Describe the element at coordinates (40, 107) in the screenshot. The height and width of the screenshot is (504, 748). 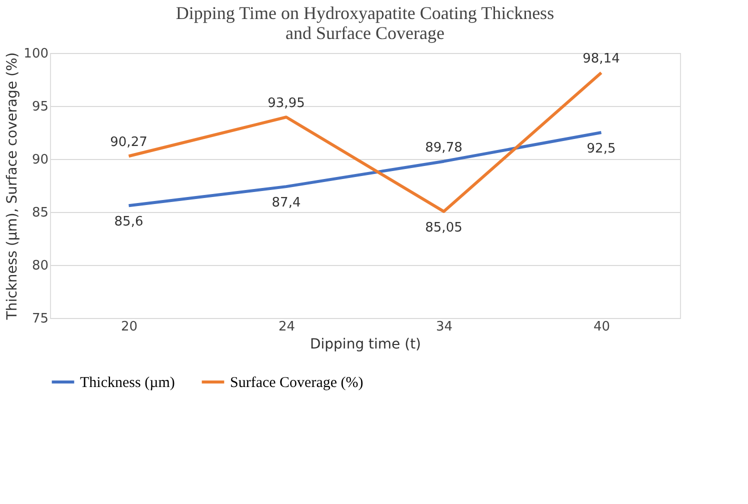
I see `y-tick-label: 95` at that location.